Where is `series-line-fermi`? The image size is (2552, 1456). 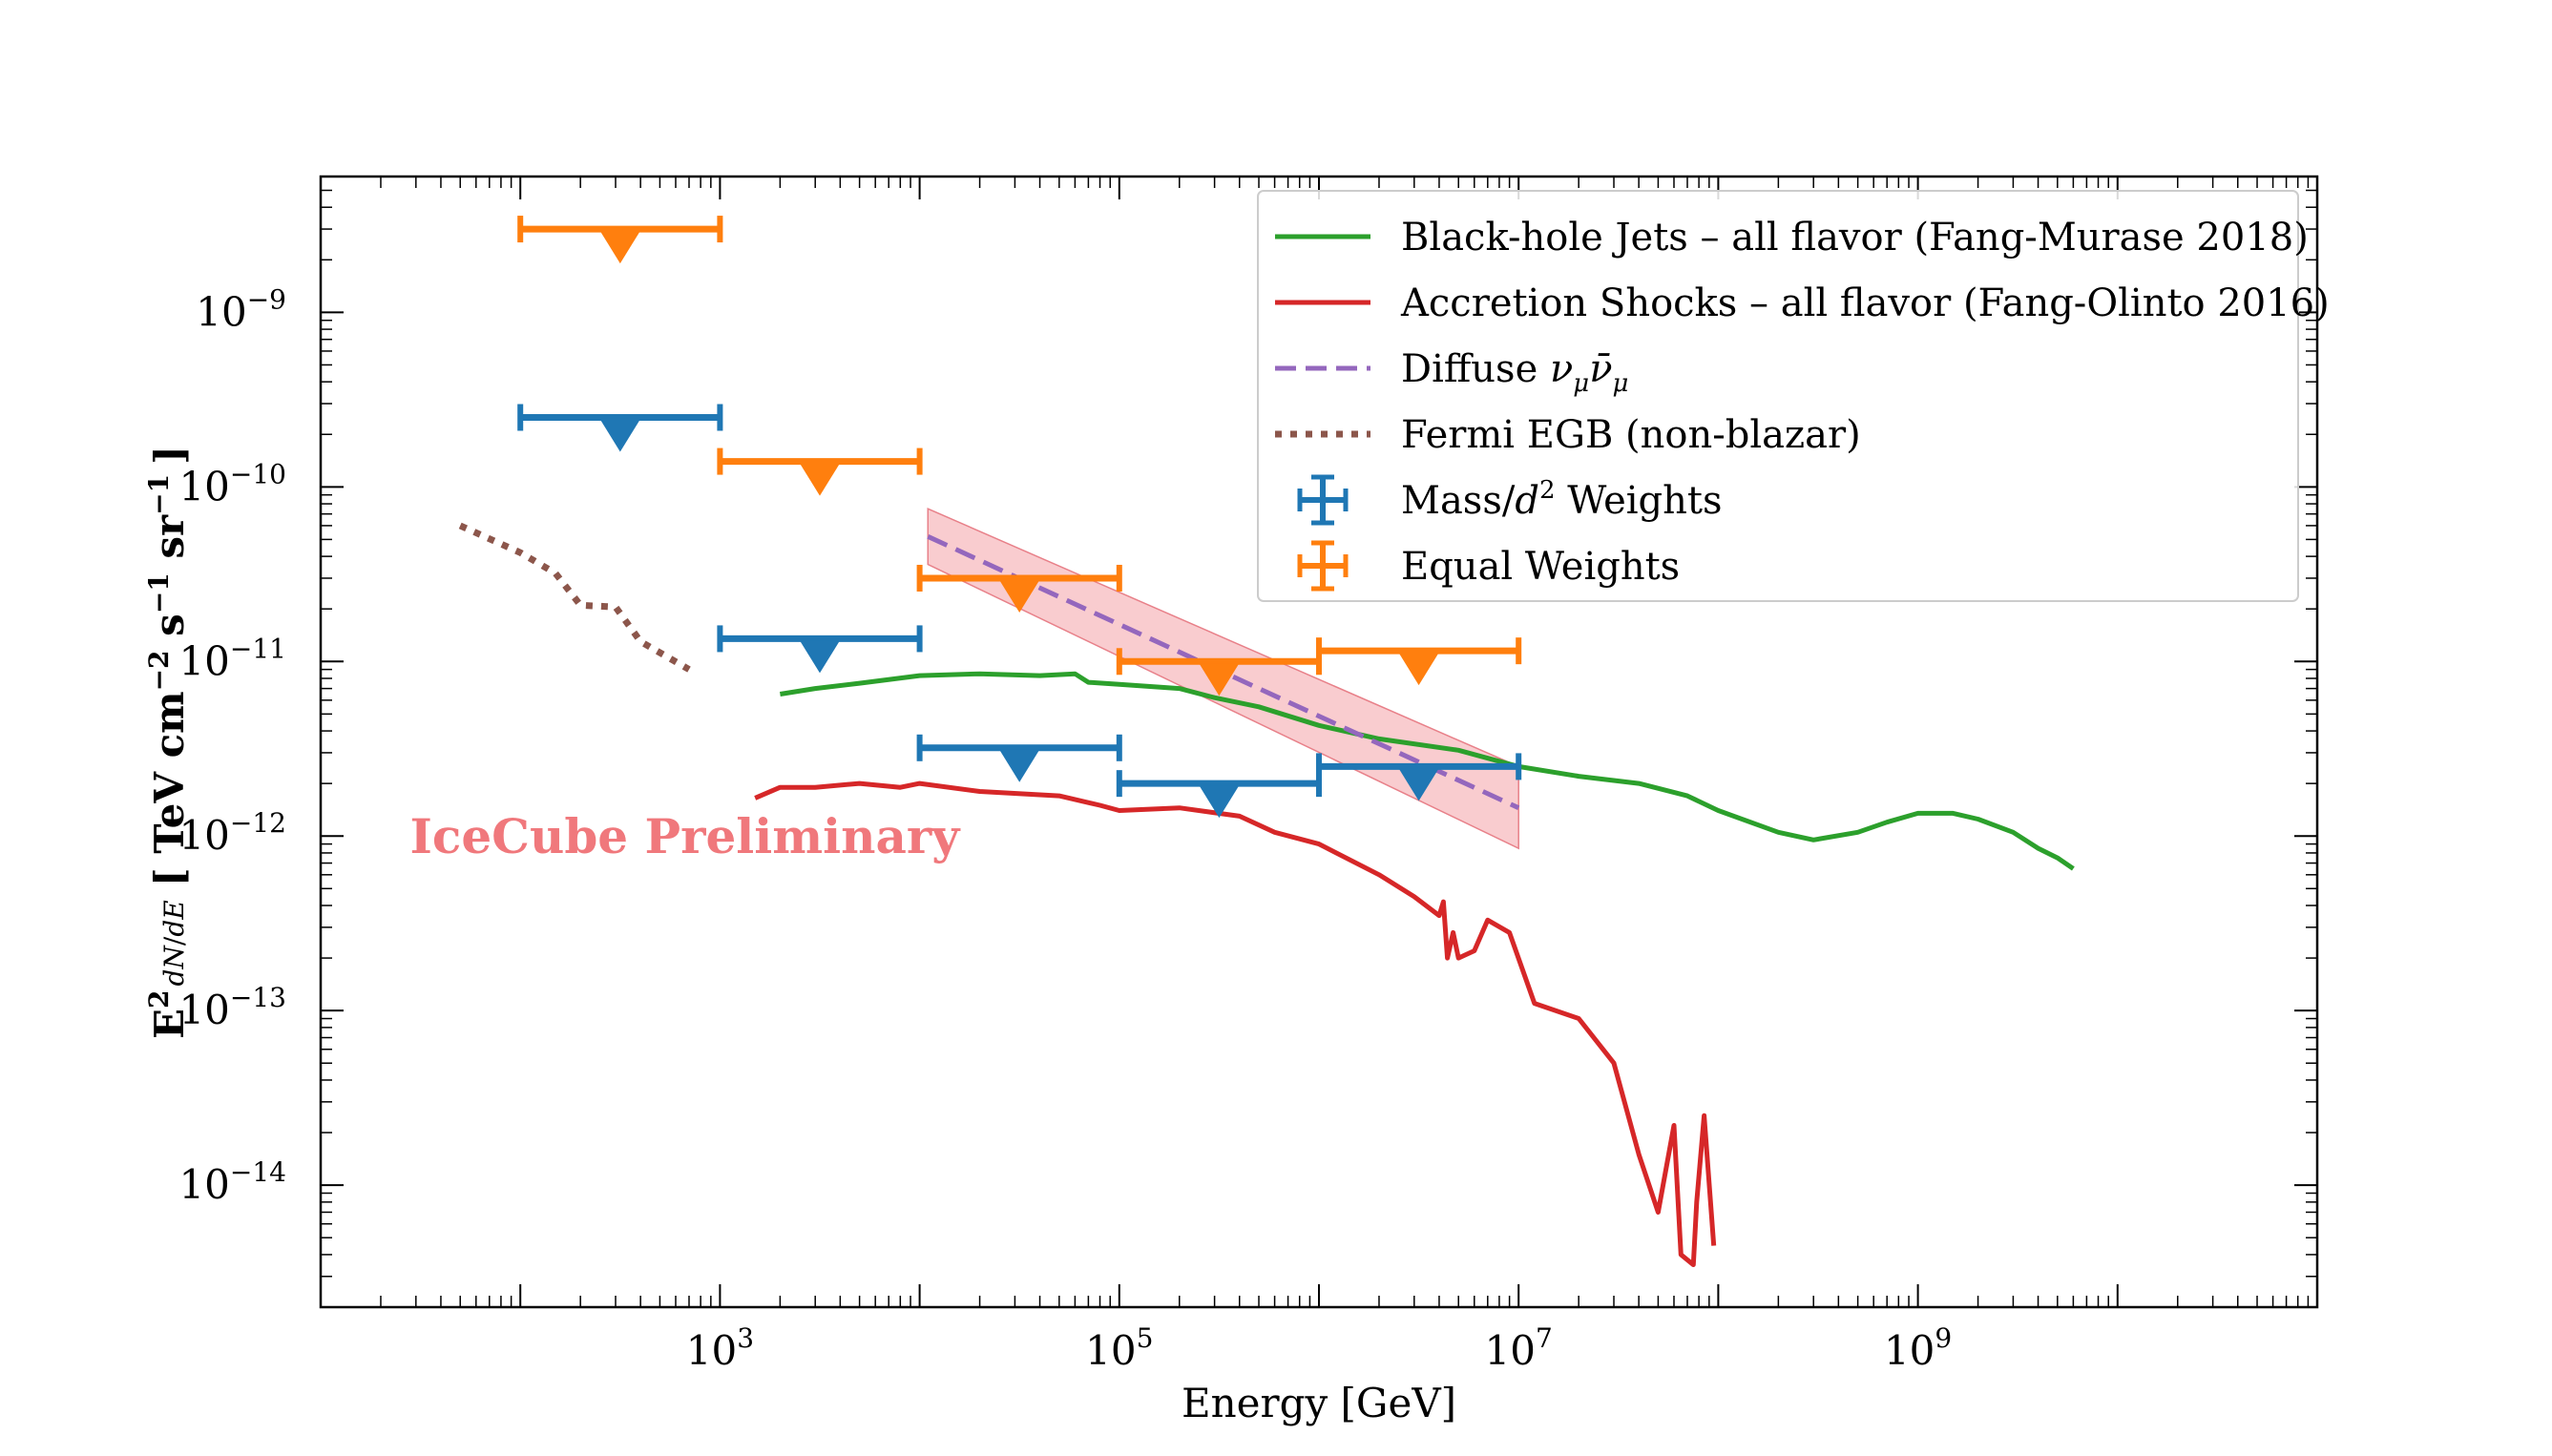
series-line-fermi is located at coordinates (575, 597).